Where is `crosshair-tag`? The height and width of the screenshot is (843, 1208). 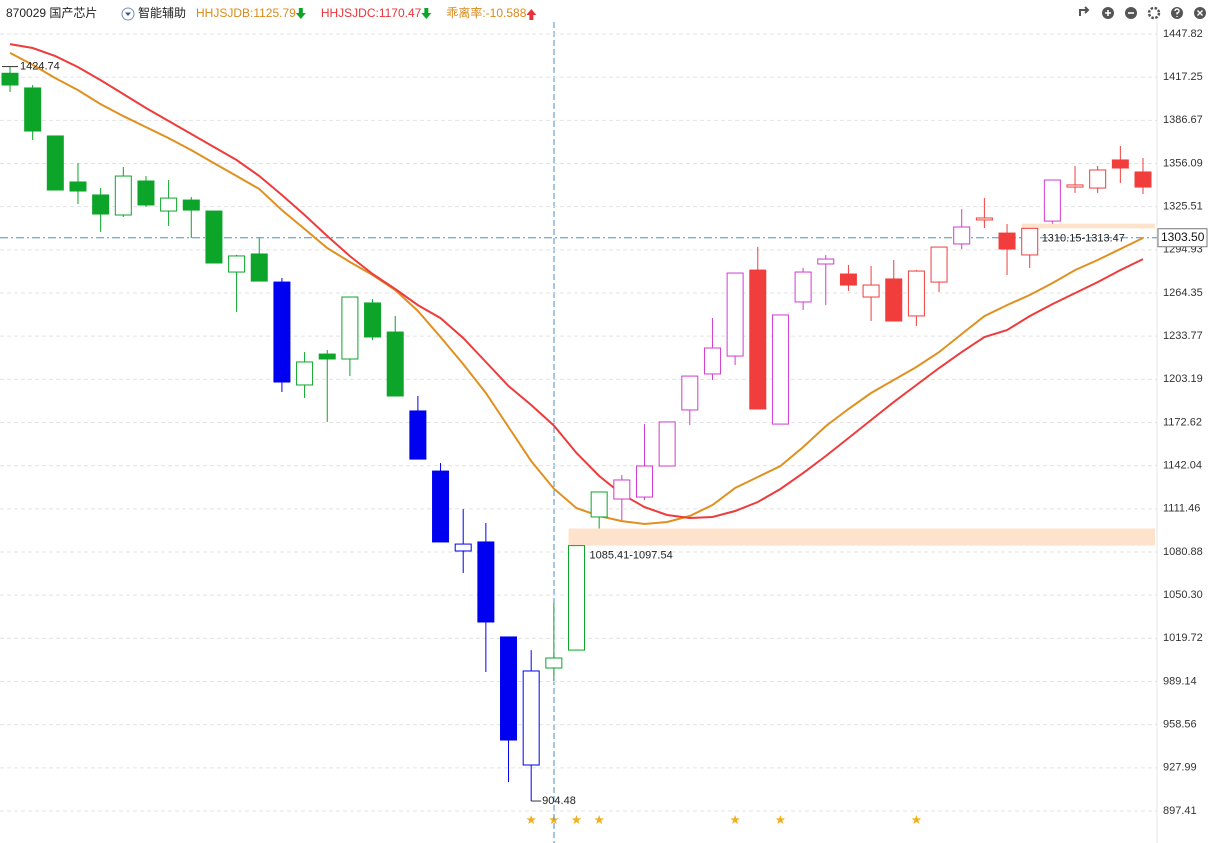
crosshair-tag is located at coordinates (1182, 238).